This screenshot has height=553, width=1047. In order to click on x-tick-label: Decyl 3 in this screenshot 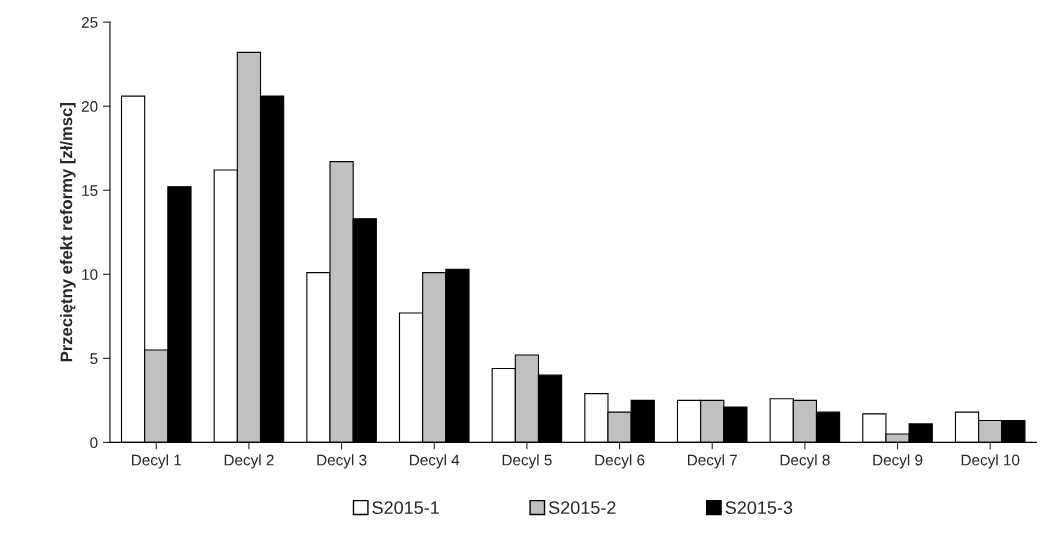, I will do `click(342, 461)`.